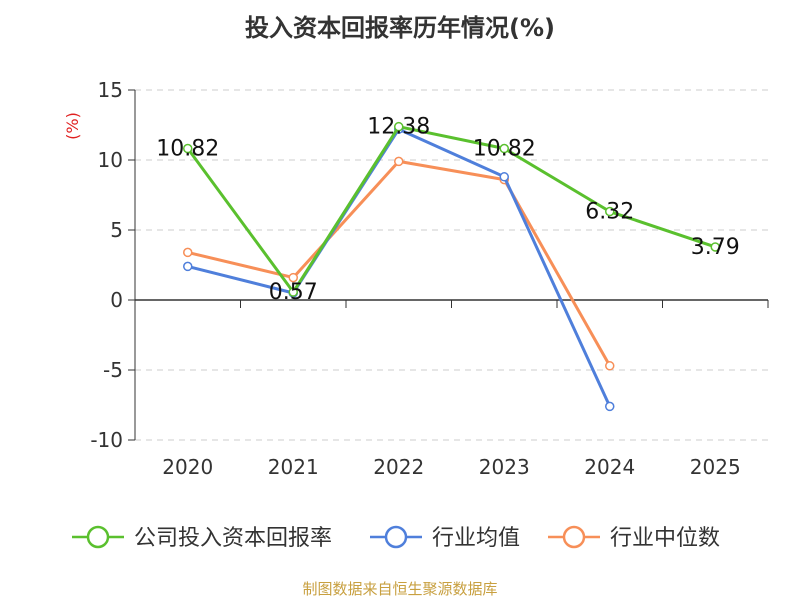 The width and height of the screenshot is (800, 600). I want to click on source-note: 制图数据来自恒生聚源数据库, so click(400, 589).